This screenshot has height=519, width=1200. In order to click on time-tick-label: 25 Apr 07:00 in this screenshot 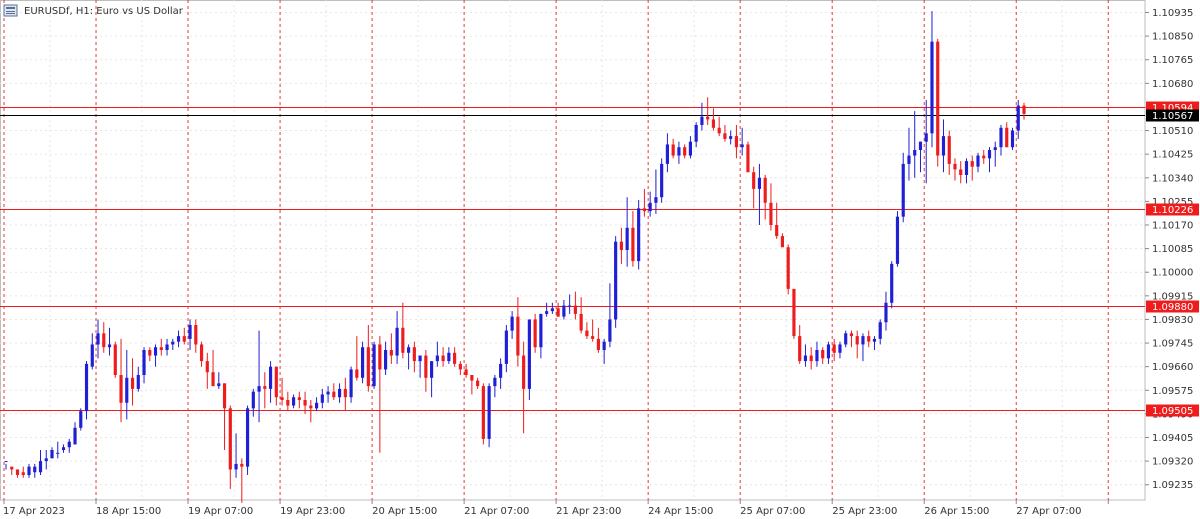, I will do `click(772, 511)`.